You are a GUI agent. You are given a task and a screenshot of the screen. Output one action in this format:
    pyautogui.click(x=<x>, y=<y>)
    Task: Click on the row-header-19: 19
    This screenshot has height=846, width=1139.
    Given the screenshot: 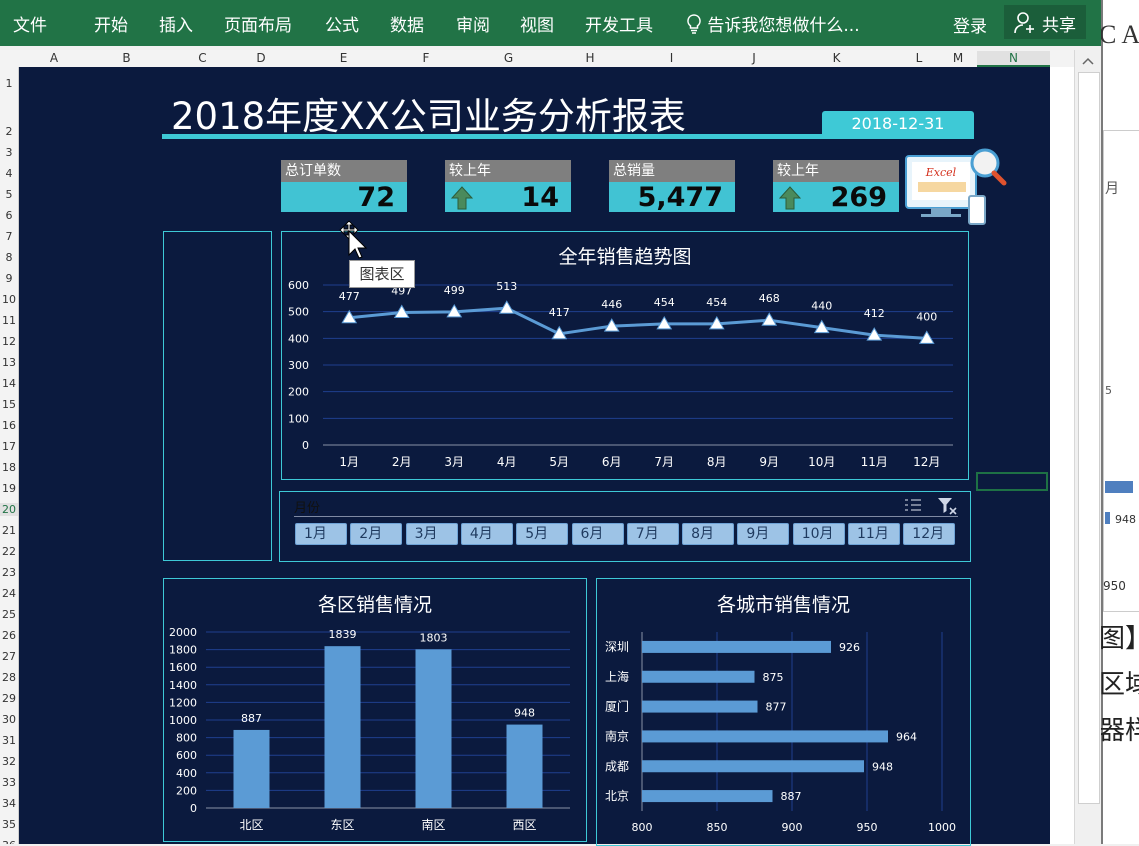 What is the action you would take?
    pyautogui.click(x=9, y=488)
    